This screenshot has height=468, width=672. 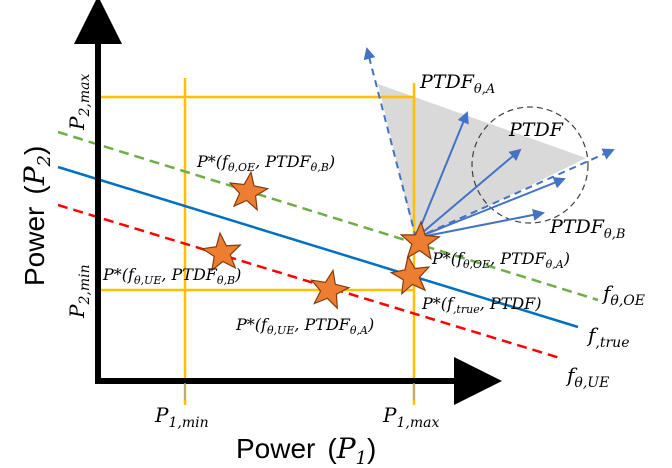 What do you see at coordinates (79, 102) in the screenshot?
I see `p2-max-label: P2,max` at bounding box center [79, 102].